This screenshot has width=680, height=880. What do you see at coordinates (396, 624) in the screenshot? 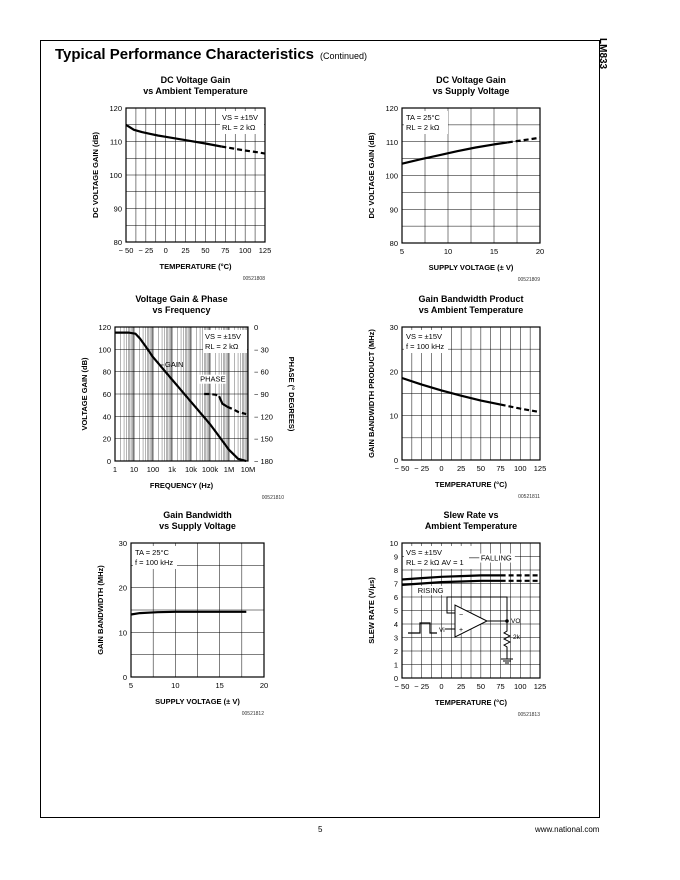
I see `y-tick-label: 4` at bounding box center [396, 624].